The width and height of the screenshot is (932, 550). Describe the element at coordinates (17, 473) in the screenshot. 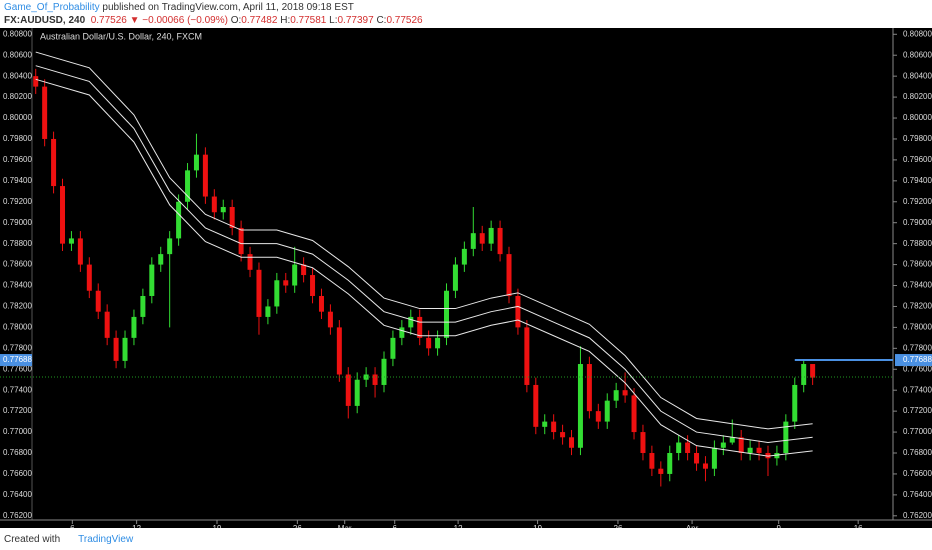

I see `y-tick-label-left: 0.76600` at that location.